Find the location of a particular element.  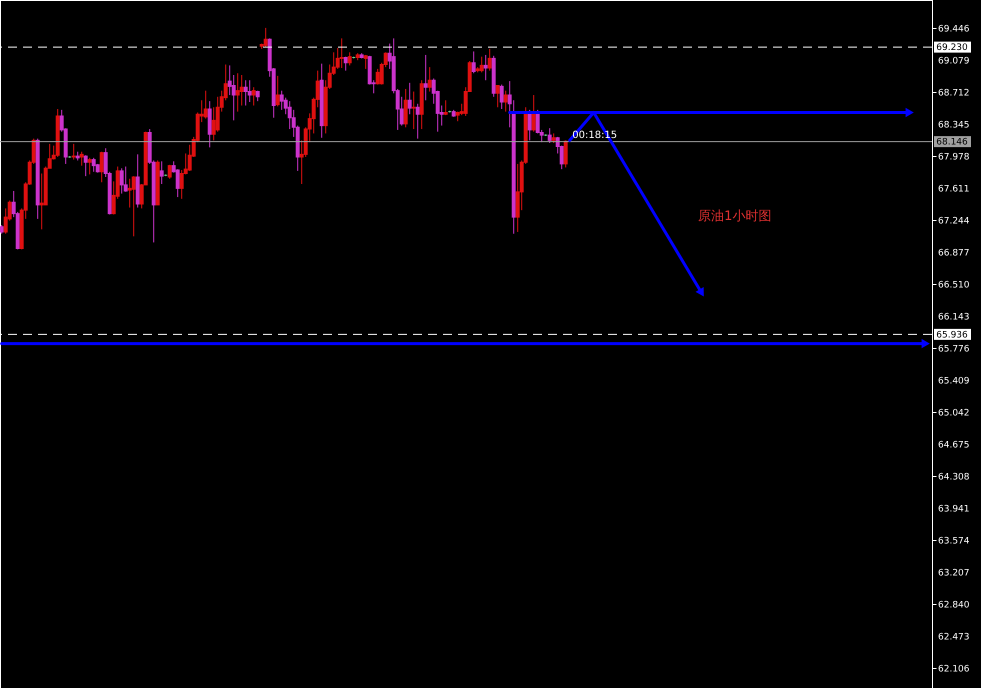

ref-line-label: 65.936 is located at coordinates (952, 335).